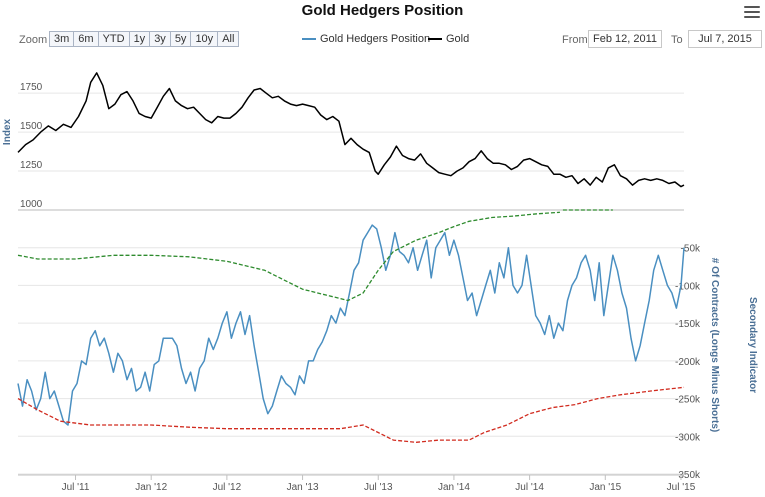  Describe the element at coordinates (378, 487) in the screenshot. I see `x-tick-label: Jul '13` at that location.